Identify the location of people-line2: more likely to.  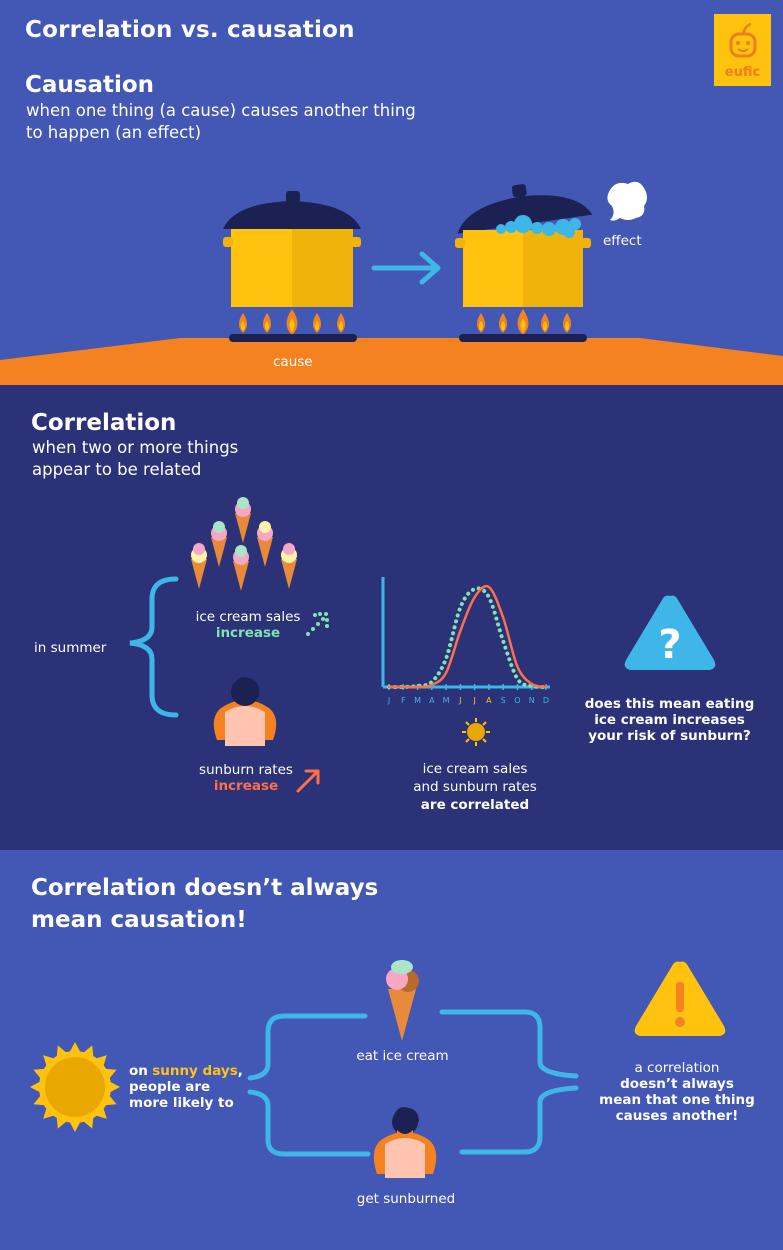
(181, 1103).